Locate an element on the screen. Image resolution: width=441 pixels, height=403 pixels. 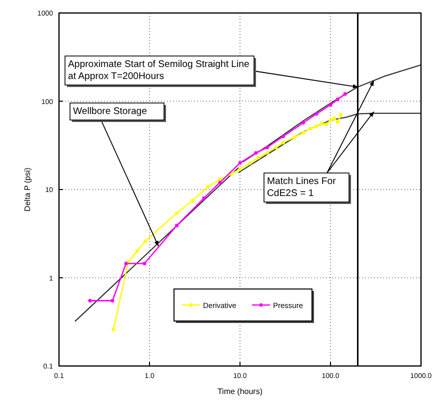
annotation: Wellbore Storage is located at coordinates (110, 111).